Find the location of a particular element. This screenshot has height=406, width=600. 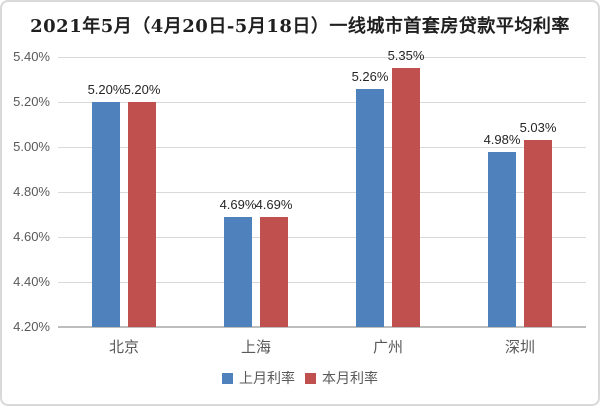

bar-value-label: 5.03% is located at coordinates (538, 128).